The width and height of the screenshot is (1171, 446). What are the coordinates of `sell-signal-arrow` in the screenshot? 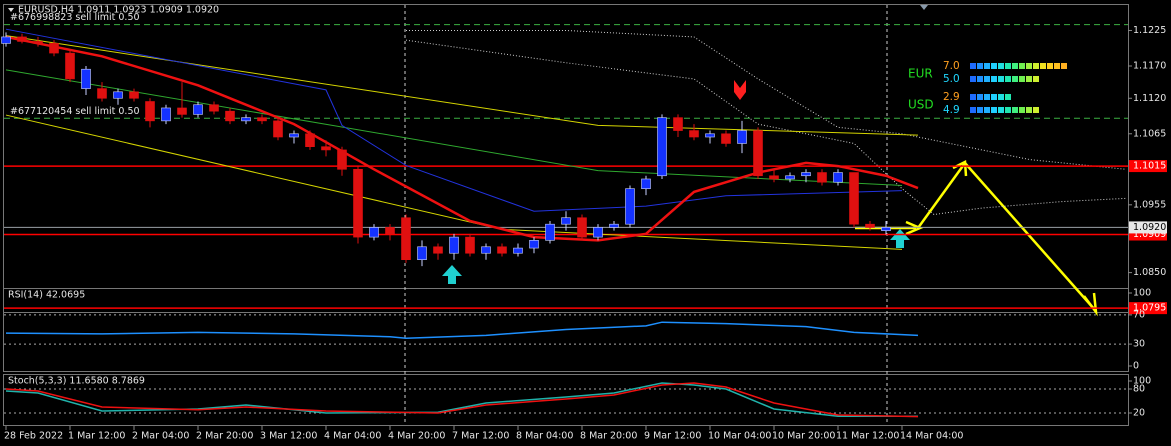 It's located at (740, 90).